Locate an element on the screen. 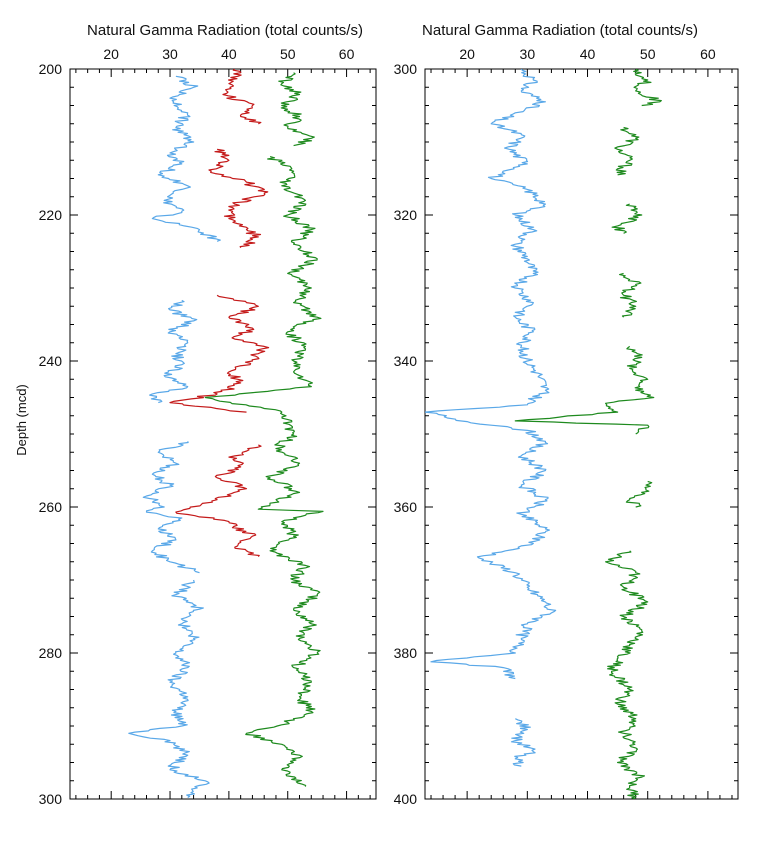 The width and height of the screenshot is (770, 843). left-blue-series is located at coordinates (174, 437).